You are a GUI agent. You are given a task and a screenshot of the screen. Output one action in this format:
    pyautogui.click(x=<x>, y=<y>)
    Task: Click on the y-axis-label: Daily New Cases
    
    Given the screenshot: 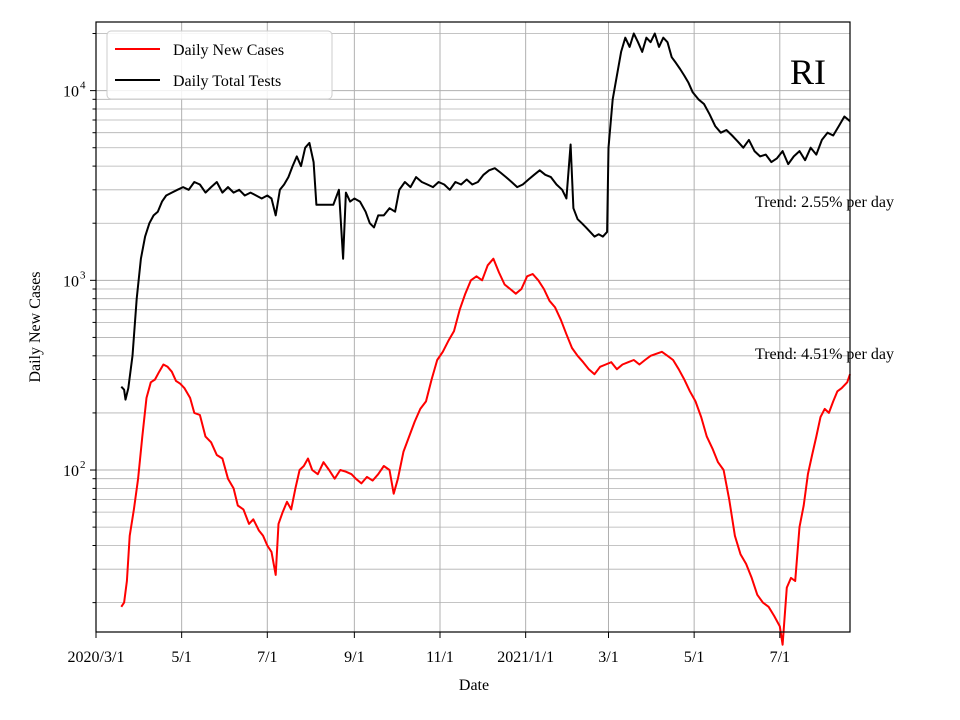 What is the action you would take?
    pyautogui.click(x=35, y=326)
    